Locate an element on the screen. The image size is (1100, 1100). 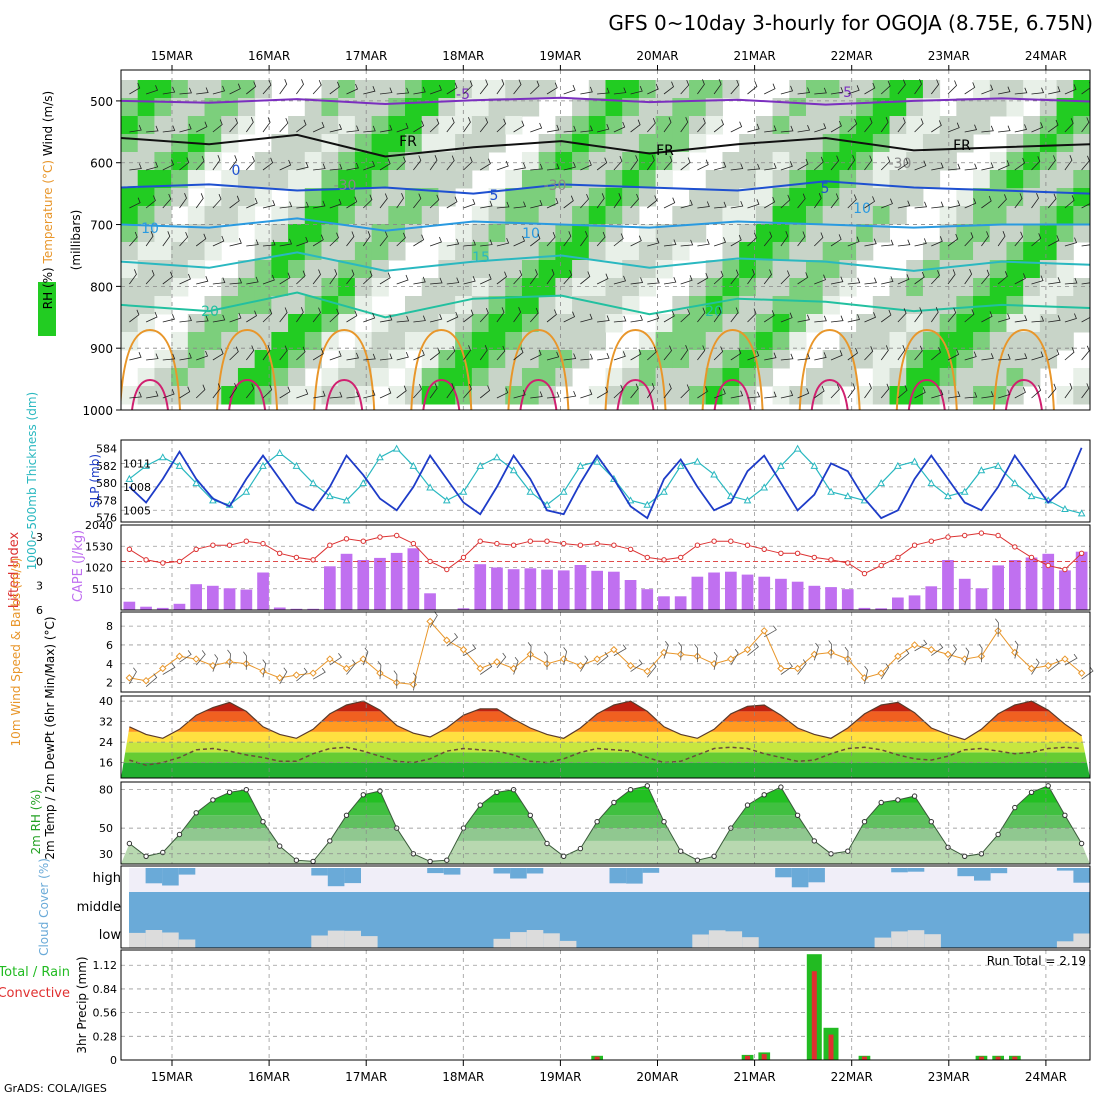
rh-band is located at coordinates (605, 787).